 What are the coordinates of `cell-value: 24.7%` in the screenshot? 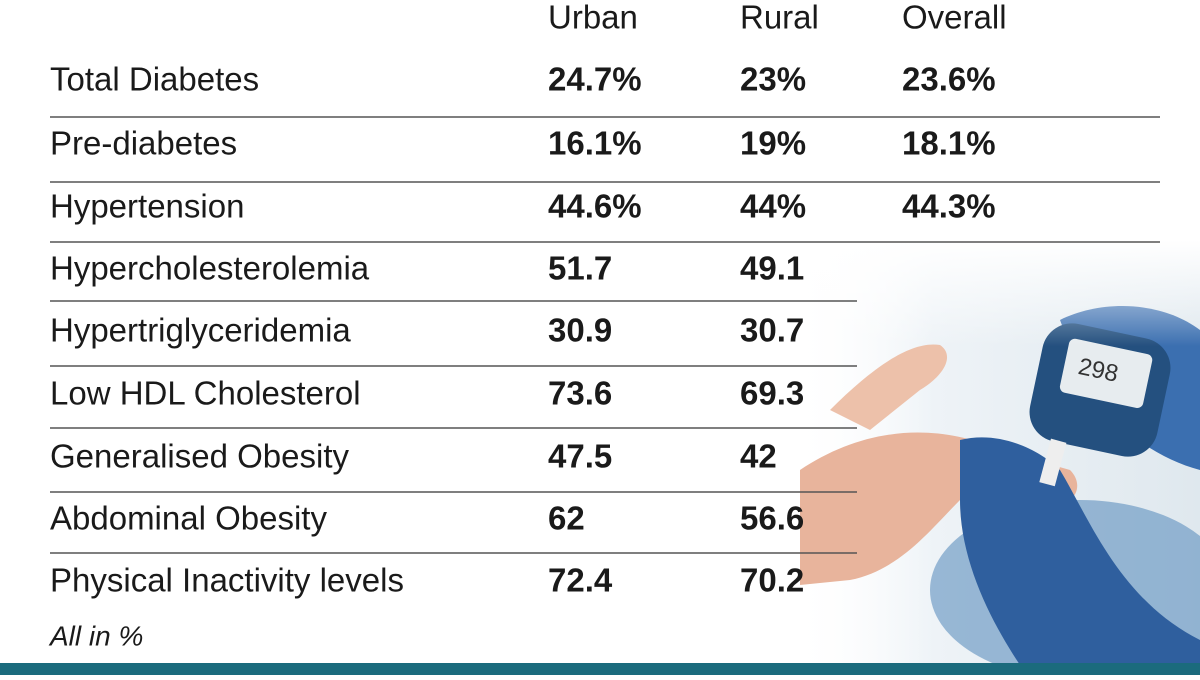 It's located at (595, 79).